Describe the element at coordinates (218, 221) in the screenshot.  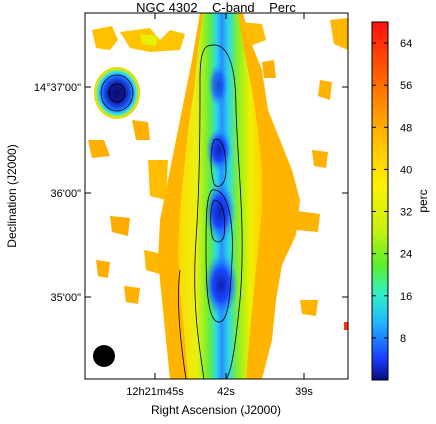
I see `disk-contour-core` at that location.